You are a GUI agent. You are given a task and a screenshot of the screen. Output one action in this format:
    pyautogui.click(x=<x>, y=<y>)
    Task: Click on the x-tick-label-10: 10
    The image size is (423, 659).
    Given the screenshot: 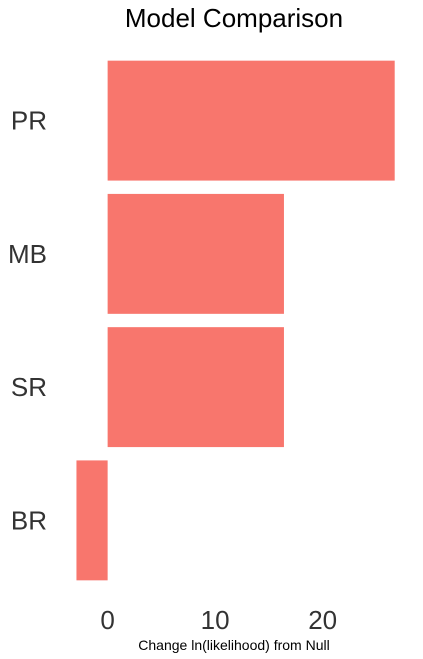 What is the action you would take?
    pyautogui.click(x=215, y=620)
    